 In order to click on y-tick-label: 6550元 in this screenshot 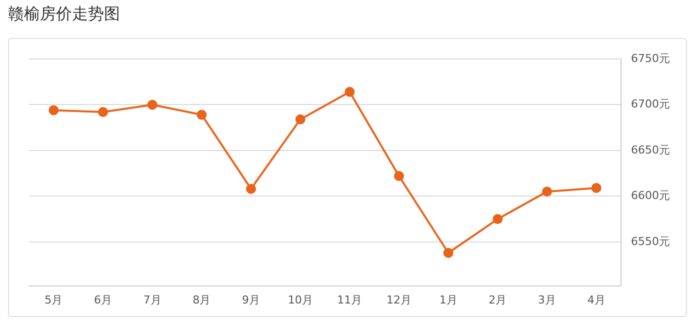, I will do `click(650, 241)`.